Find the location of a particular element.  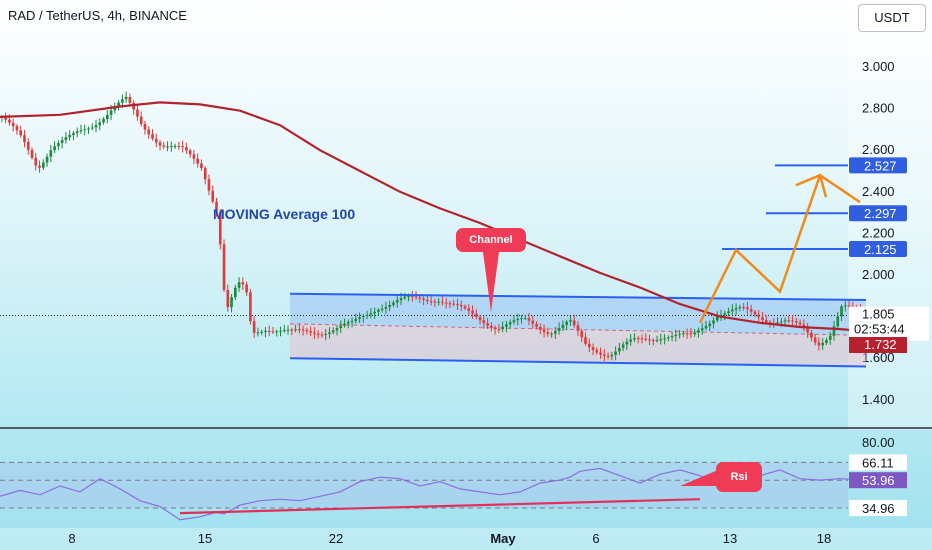

rsi-value-label: 53.96 is located at coordinates (878, 480).